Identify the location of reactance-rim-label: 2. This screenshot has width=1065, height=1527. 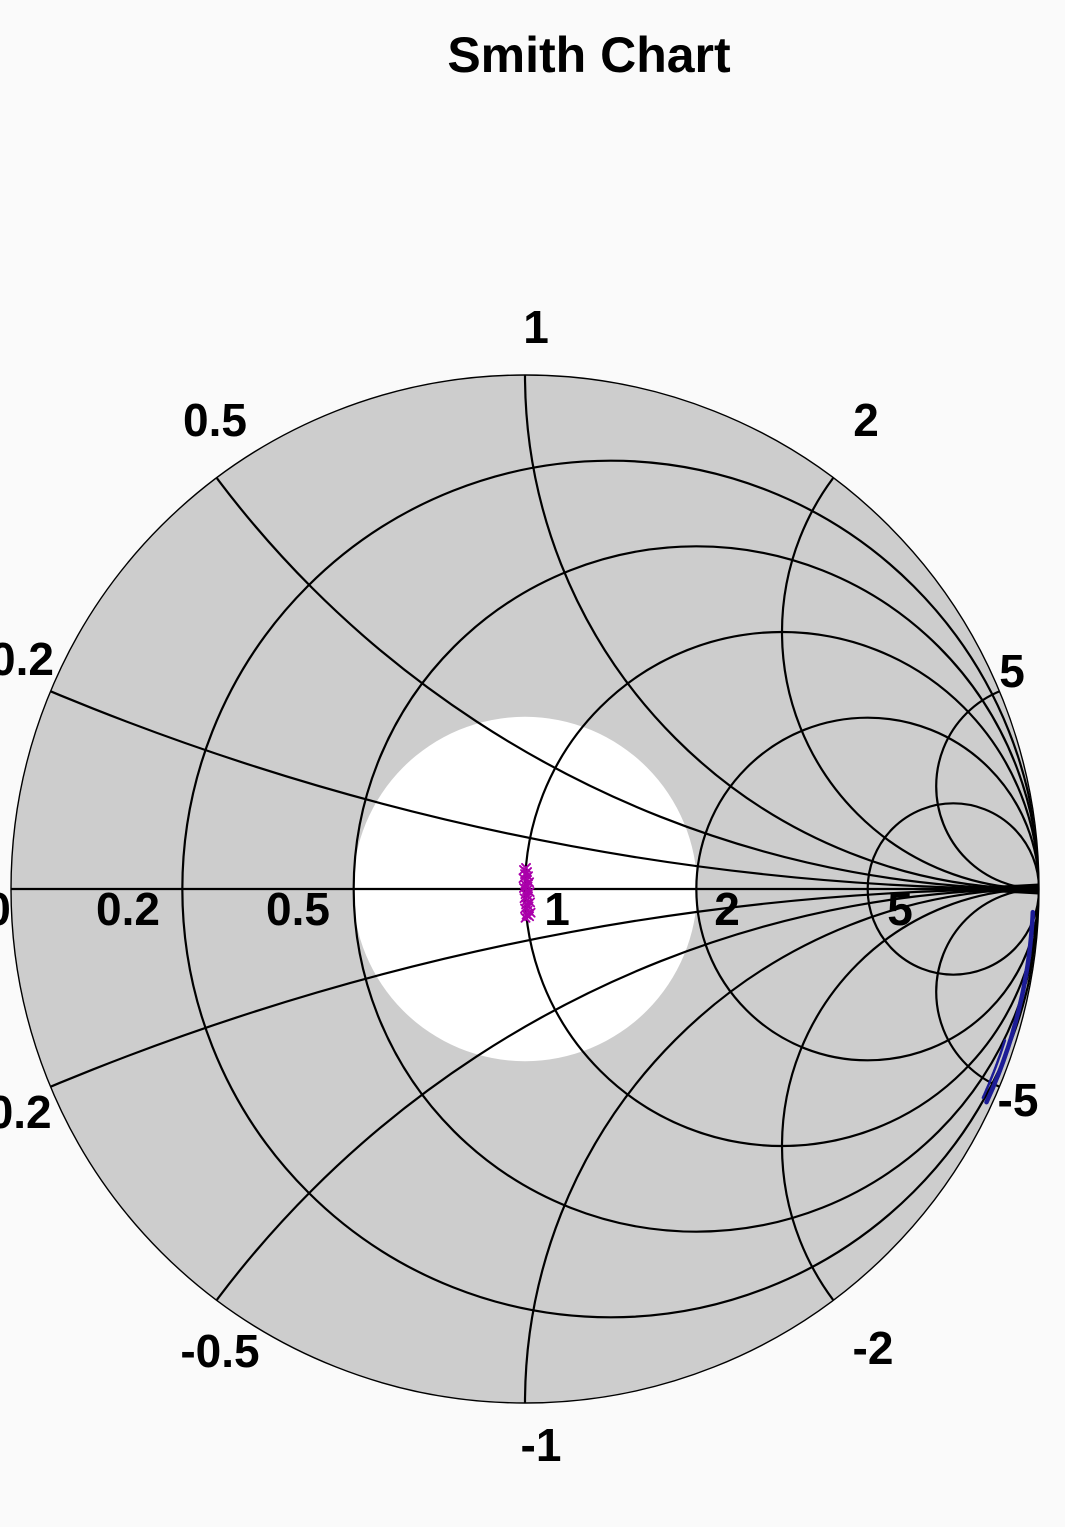
(866, 420).